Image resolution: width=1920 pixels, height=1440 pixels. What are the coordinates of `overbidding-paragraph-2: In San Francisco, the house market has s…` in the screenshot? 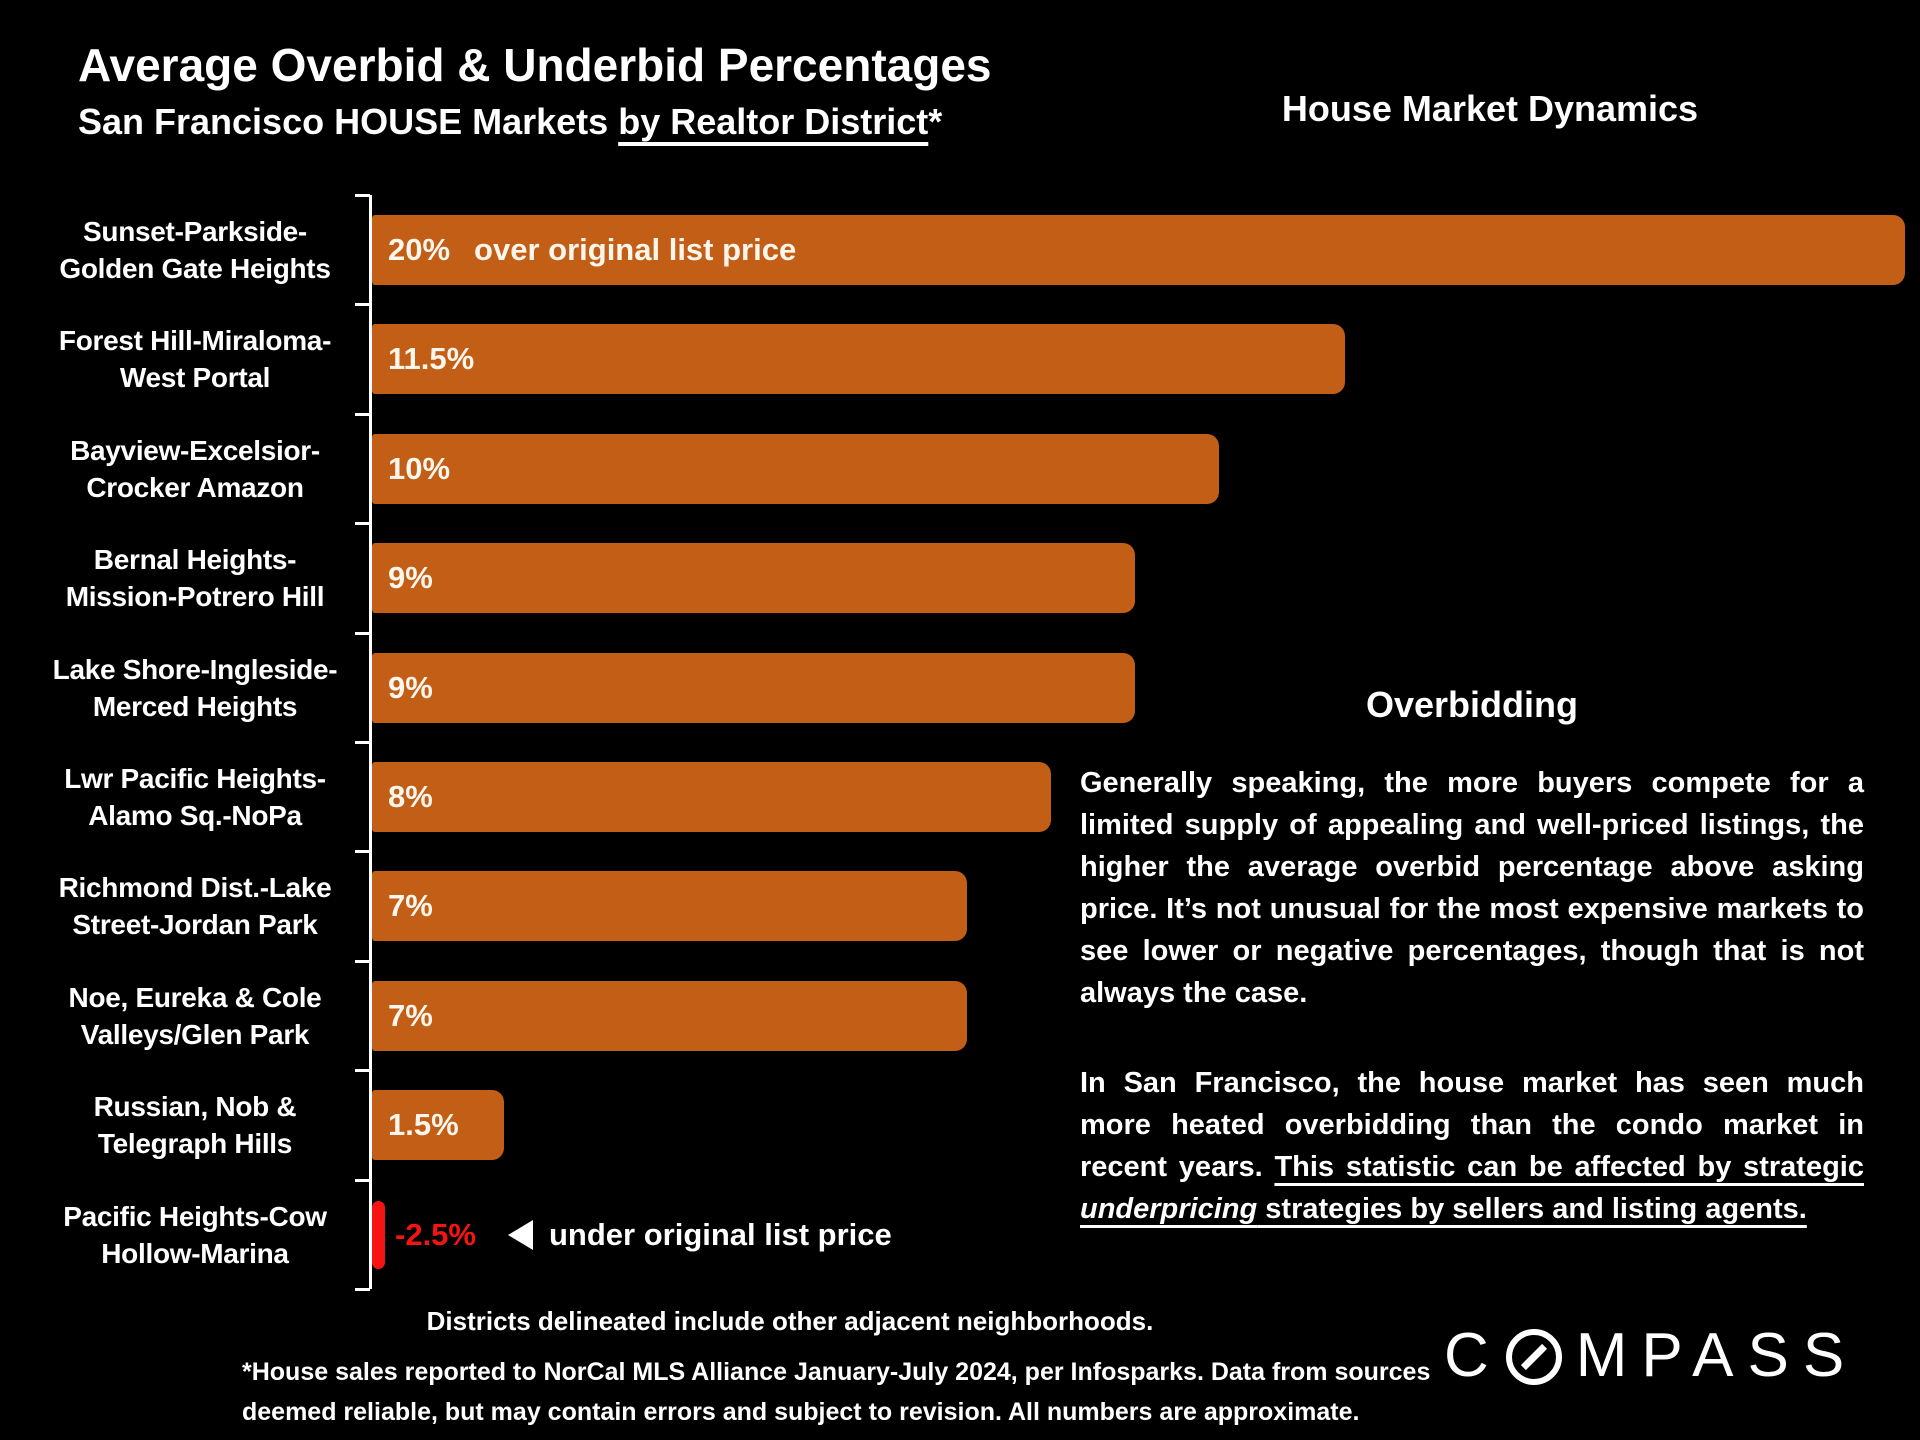 It's located at (1472, 1146).